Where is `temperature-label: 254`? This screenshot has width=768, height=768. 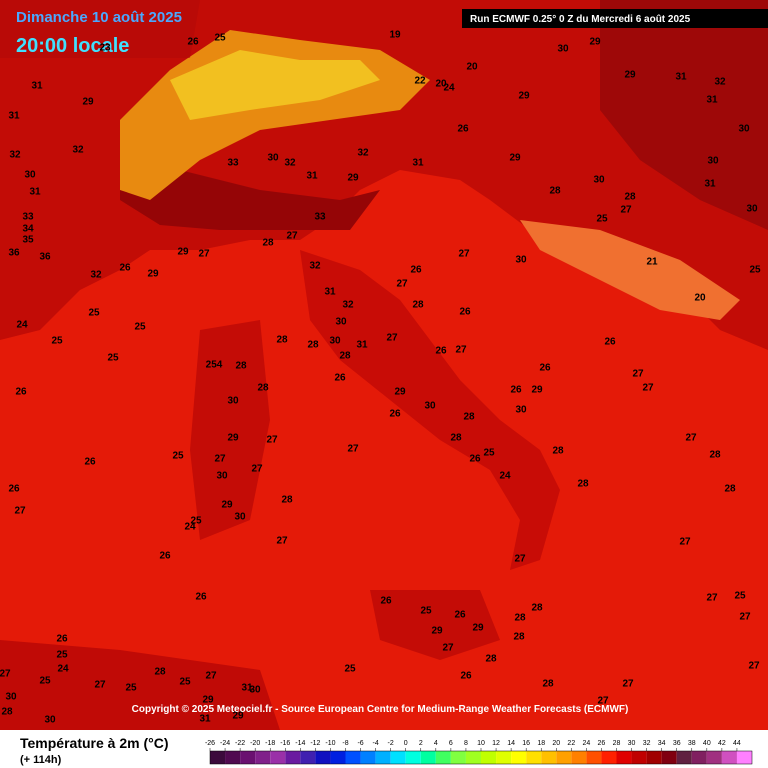 temperature-label: 254 is located at coordinates (214, 365).